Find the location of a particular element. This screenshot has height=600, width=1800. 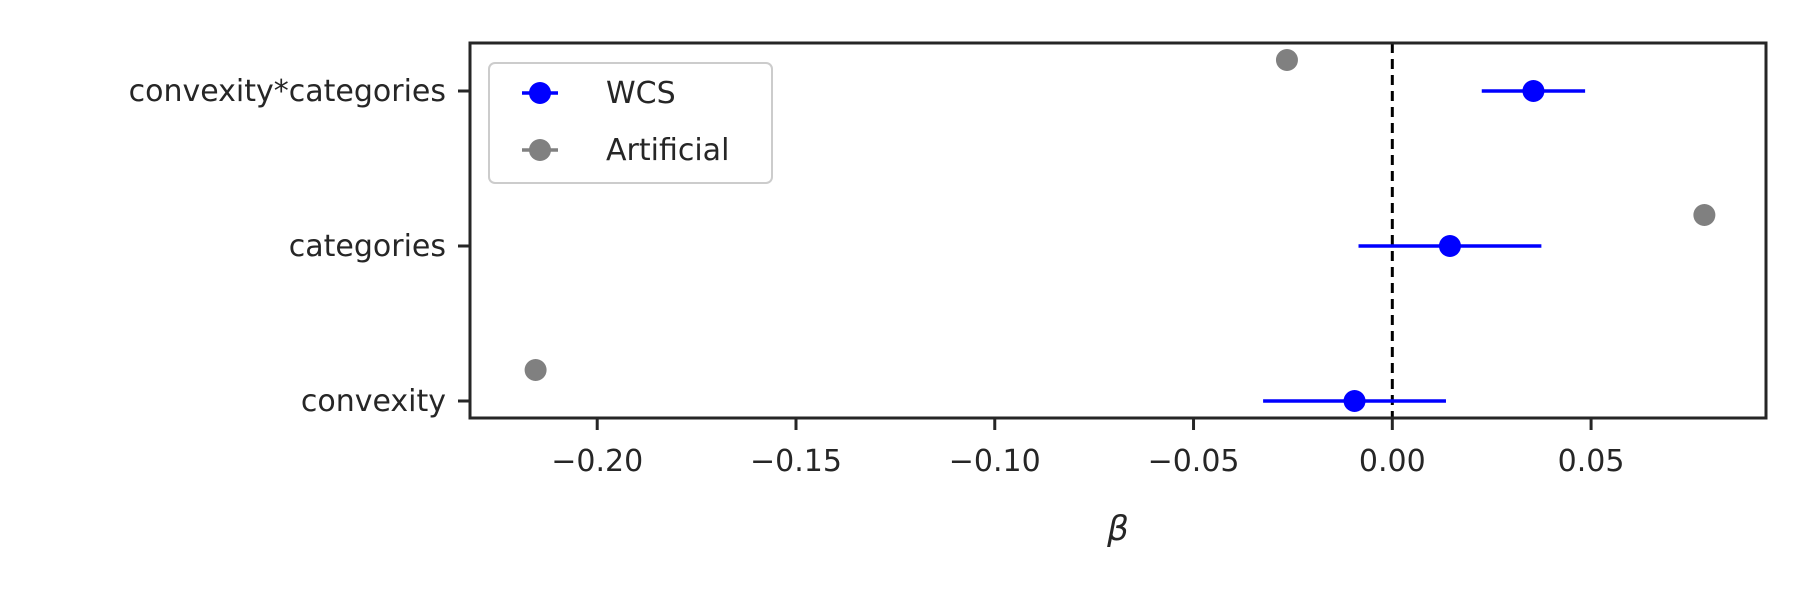

wcs-point-convexity is located at coordinates (1354, 401).